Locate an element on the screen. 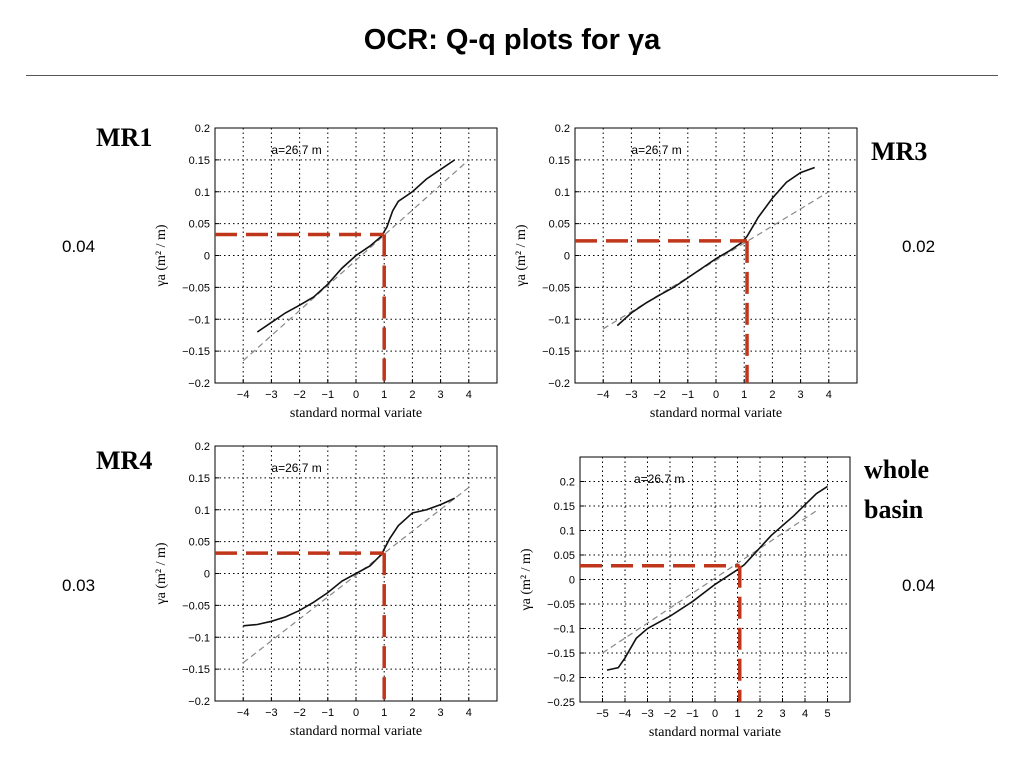 The height and width of the screenshot is (768, 1024). threshold-mr3: 0.02 is located at coordinates (919, 246).